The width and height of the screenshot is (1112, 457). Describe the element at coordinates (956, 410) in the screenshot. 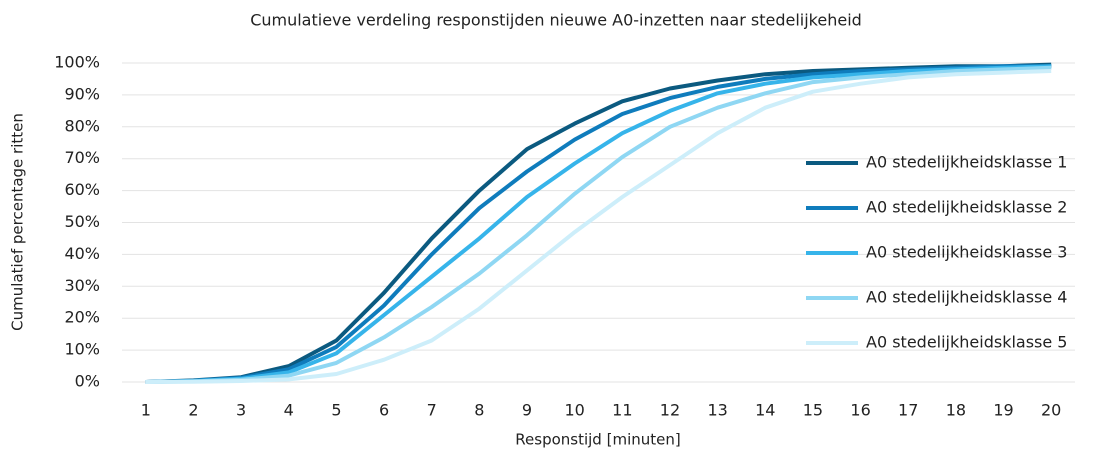

I see `x-tick-label: 18` at that location.